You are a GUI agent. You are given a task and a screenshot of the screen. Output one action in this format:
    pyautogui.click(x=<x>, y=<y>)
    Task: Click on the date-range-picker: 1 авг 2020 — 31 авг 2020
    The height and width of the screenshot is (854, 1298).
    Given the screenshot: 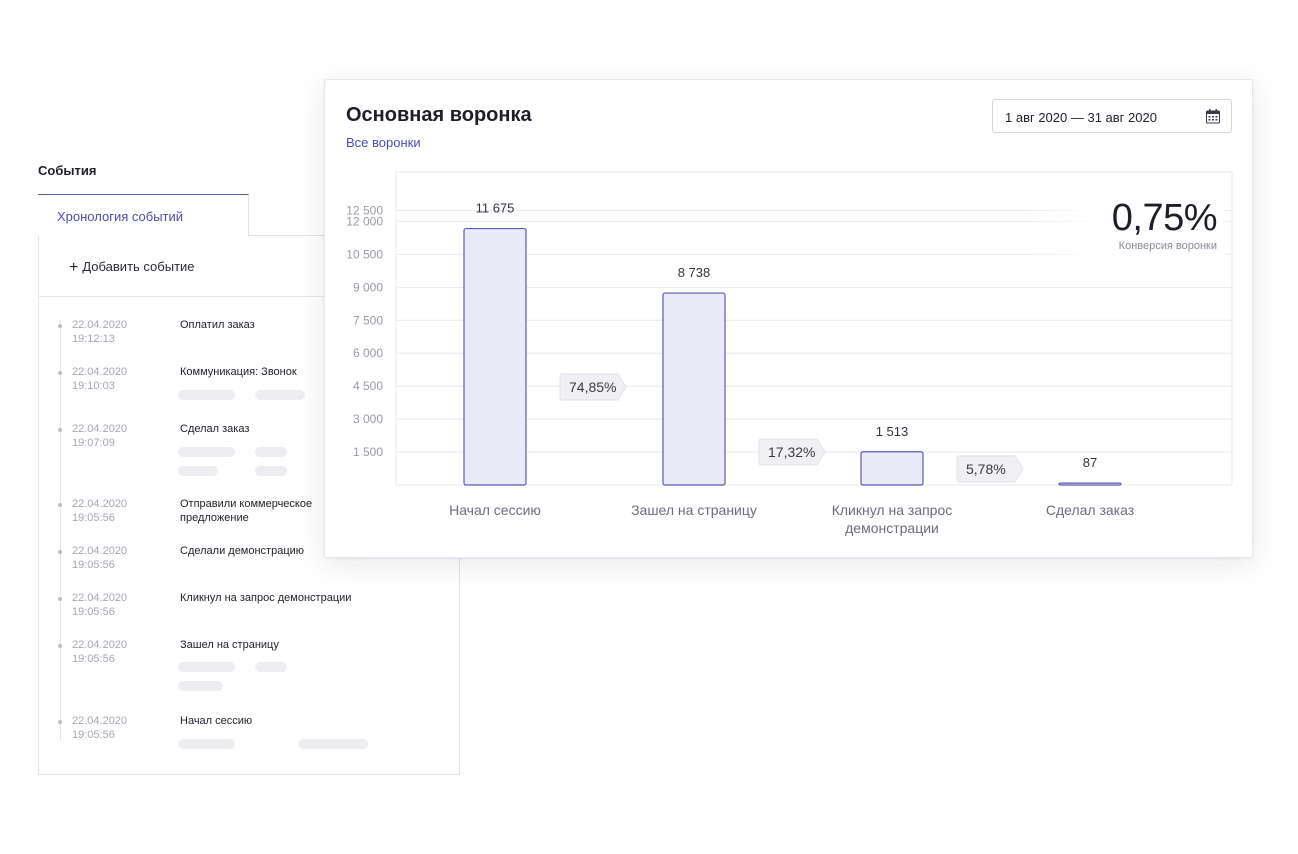 What is the action you would take?
    pyautogui.click(x=1112, y=116)
    